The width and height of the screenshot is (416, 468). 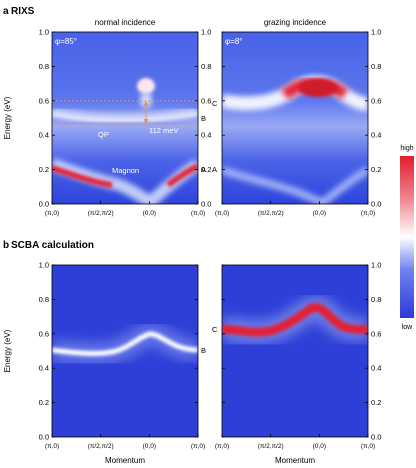 I want to click on plot-frame-normal, so click(x=125, y=118).